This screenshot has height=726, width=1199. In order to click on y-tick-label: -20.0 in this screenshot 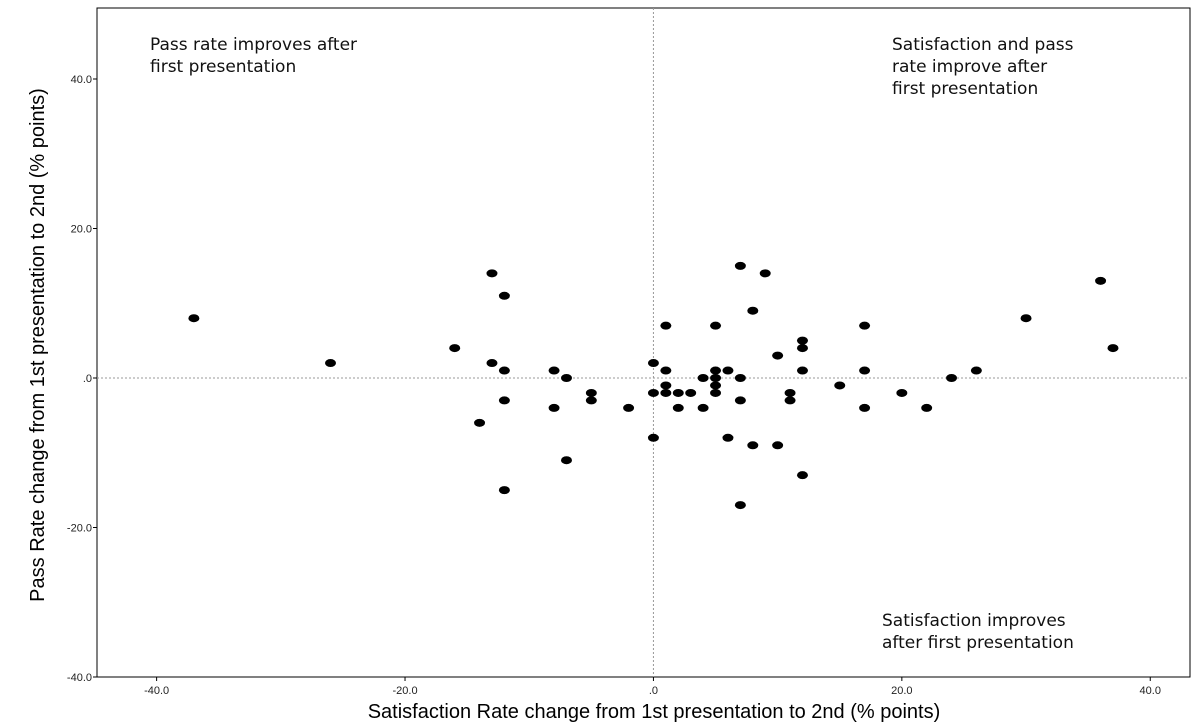, I will do `click(79, 529)`.